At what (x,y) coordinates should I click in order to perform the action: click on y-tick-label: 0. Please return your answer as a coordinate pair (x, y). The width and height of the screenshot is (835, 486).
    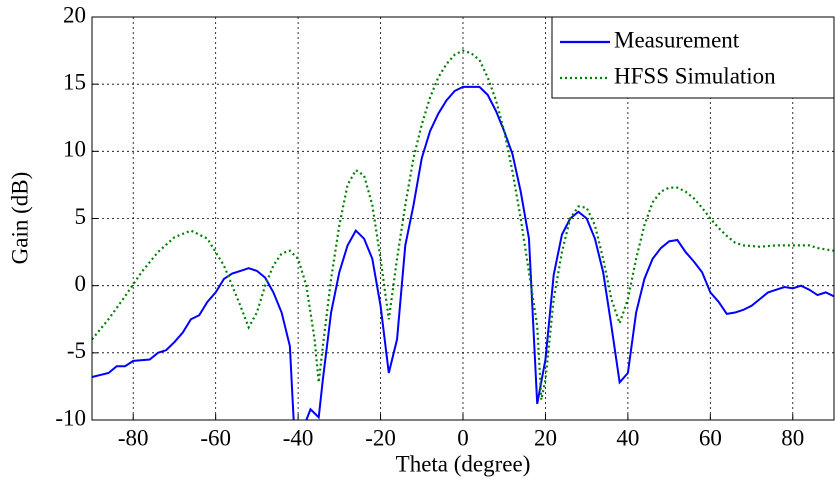
    Looking at the image, I should click on (81, 283).